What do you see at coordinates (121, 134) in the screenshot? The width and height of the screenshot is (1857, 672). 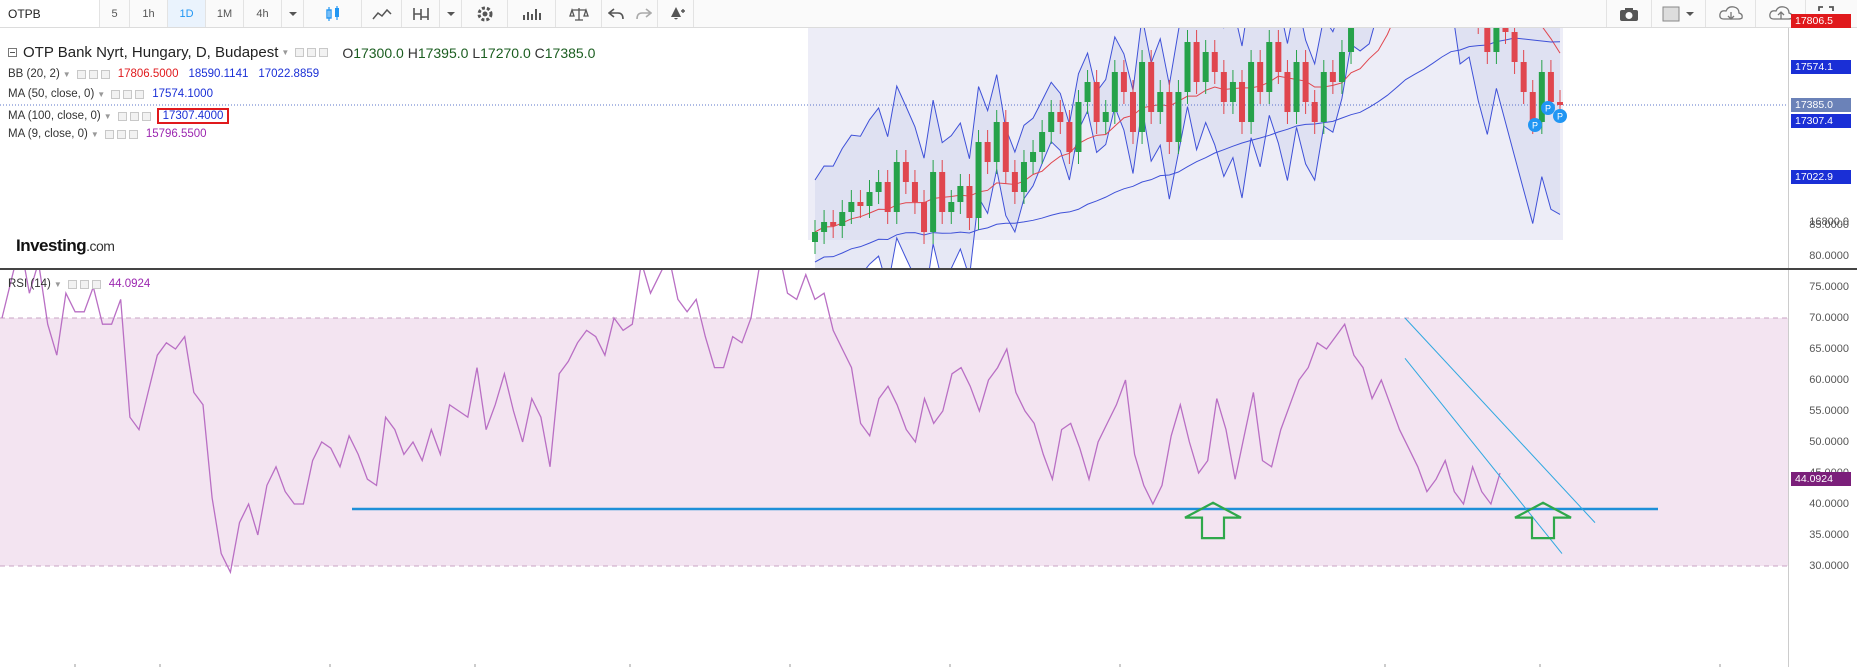 I see `ma9-controls` at bounding box center [121, 134].